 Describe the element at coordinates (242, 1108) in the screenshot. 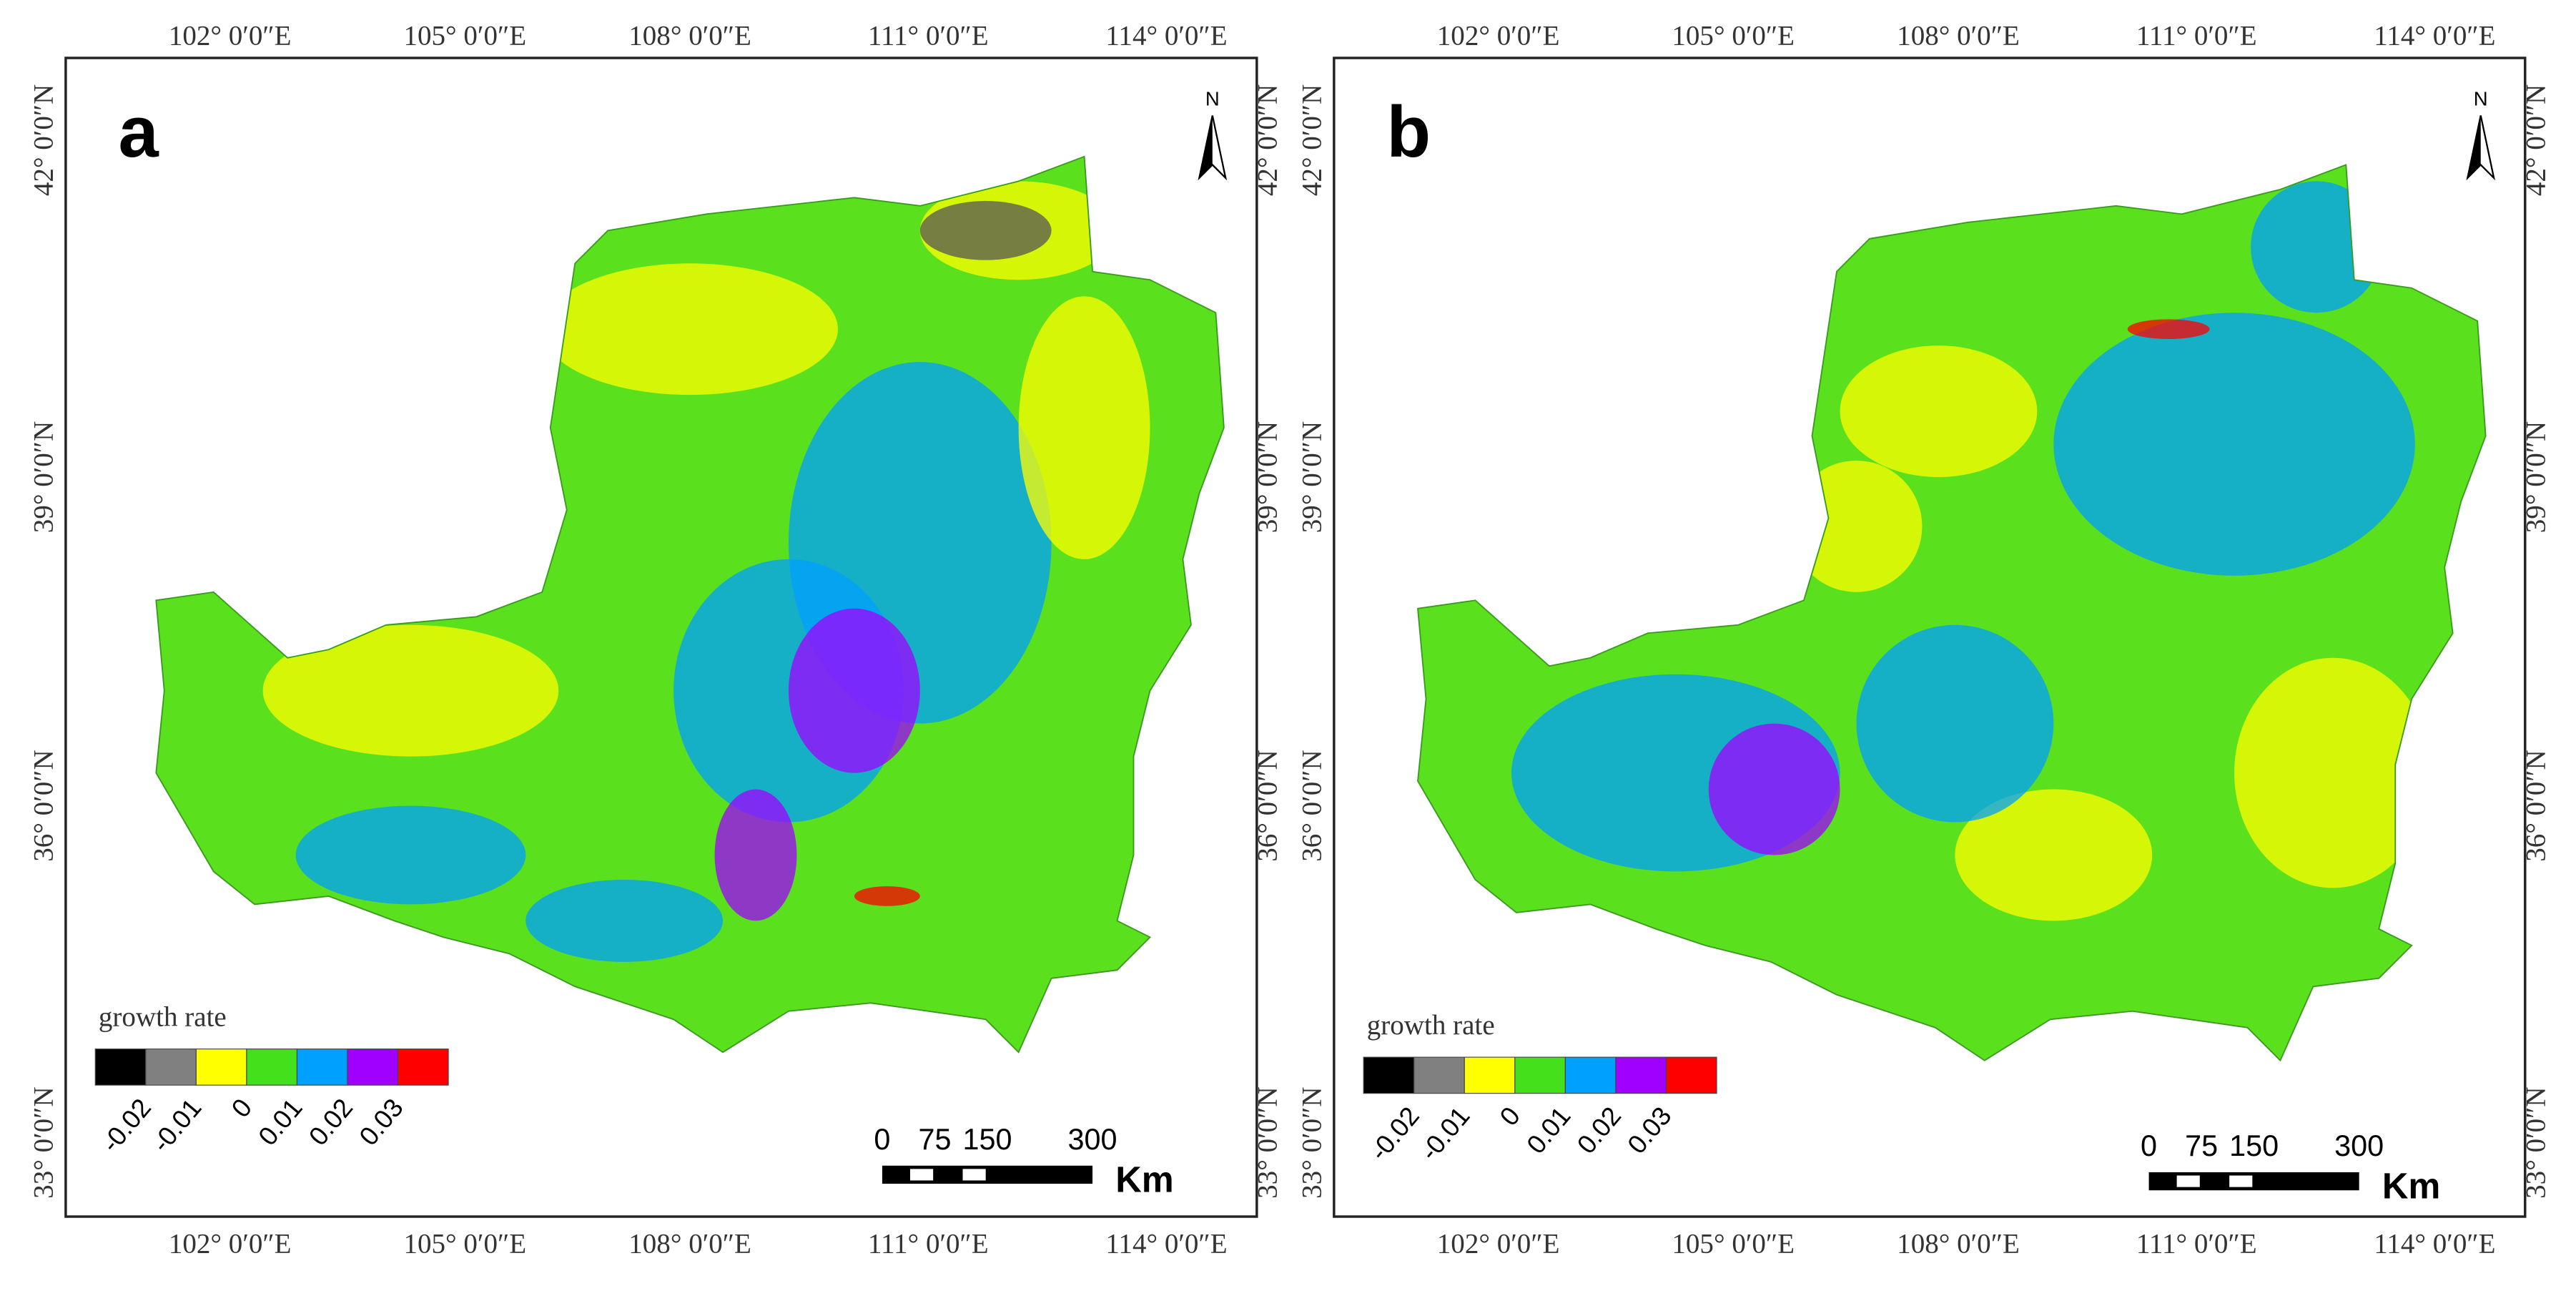

I see `legend-label: 0` at that location.